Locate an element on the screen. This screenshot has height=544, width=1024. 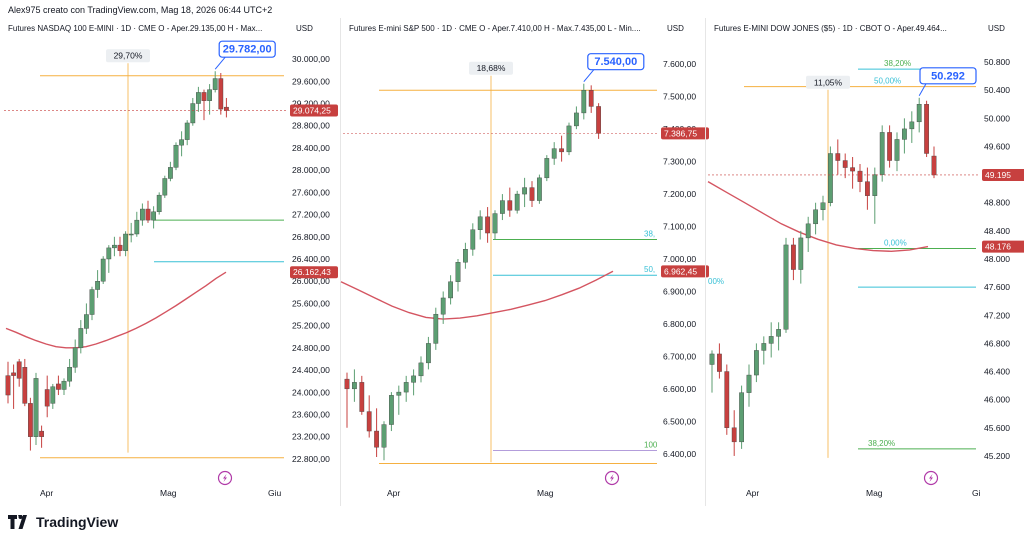
y-tick-label: 26.400,00 is located at coordinates (311, 259).